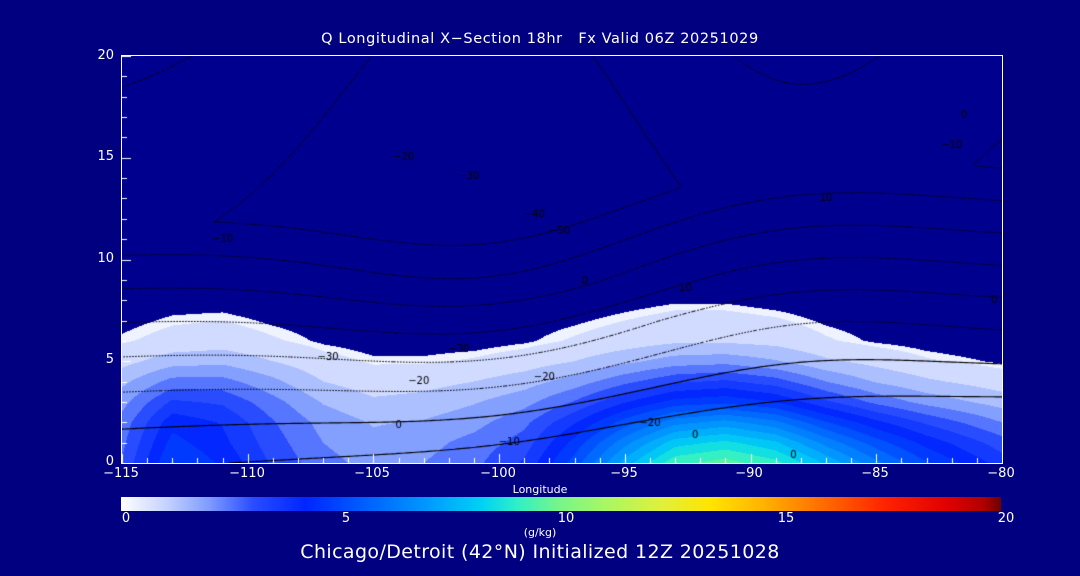 The height and width of the screenshot is (576, 1080). What do you see at coordinates (786, 518) in the screenshot?
I see `colorbar-tick-label: 15` at bounding box center [786, 518].